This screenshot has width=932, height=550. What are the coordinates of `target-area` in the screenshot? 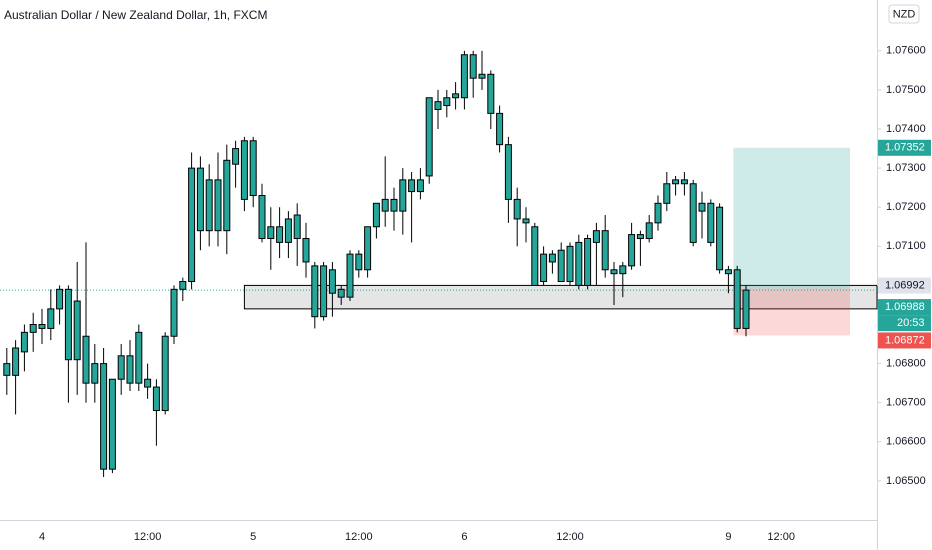 It's located at (791, 218).